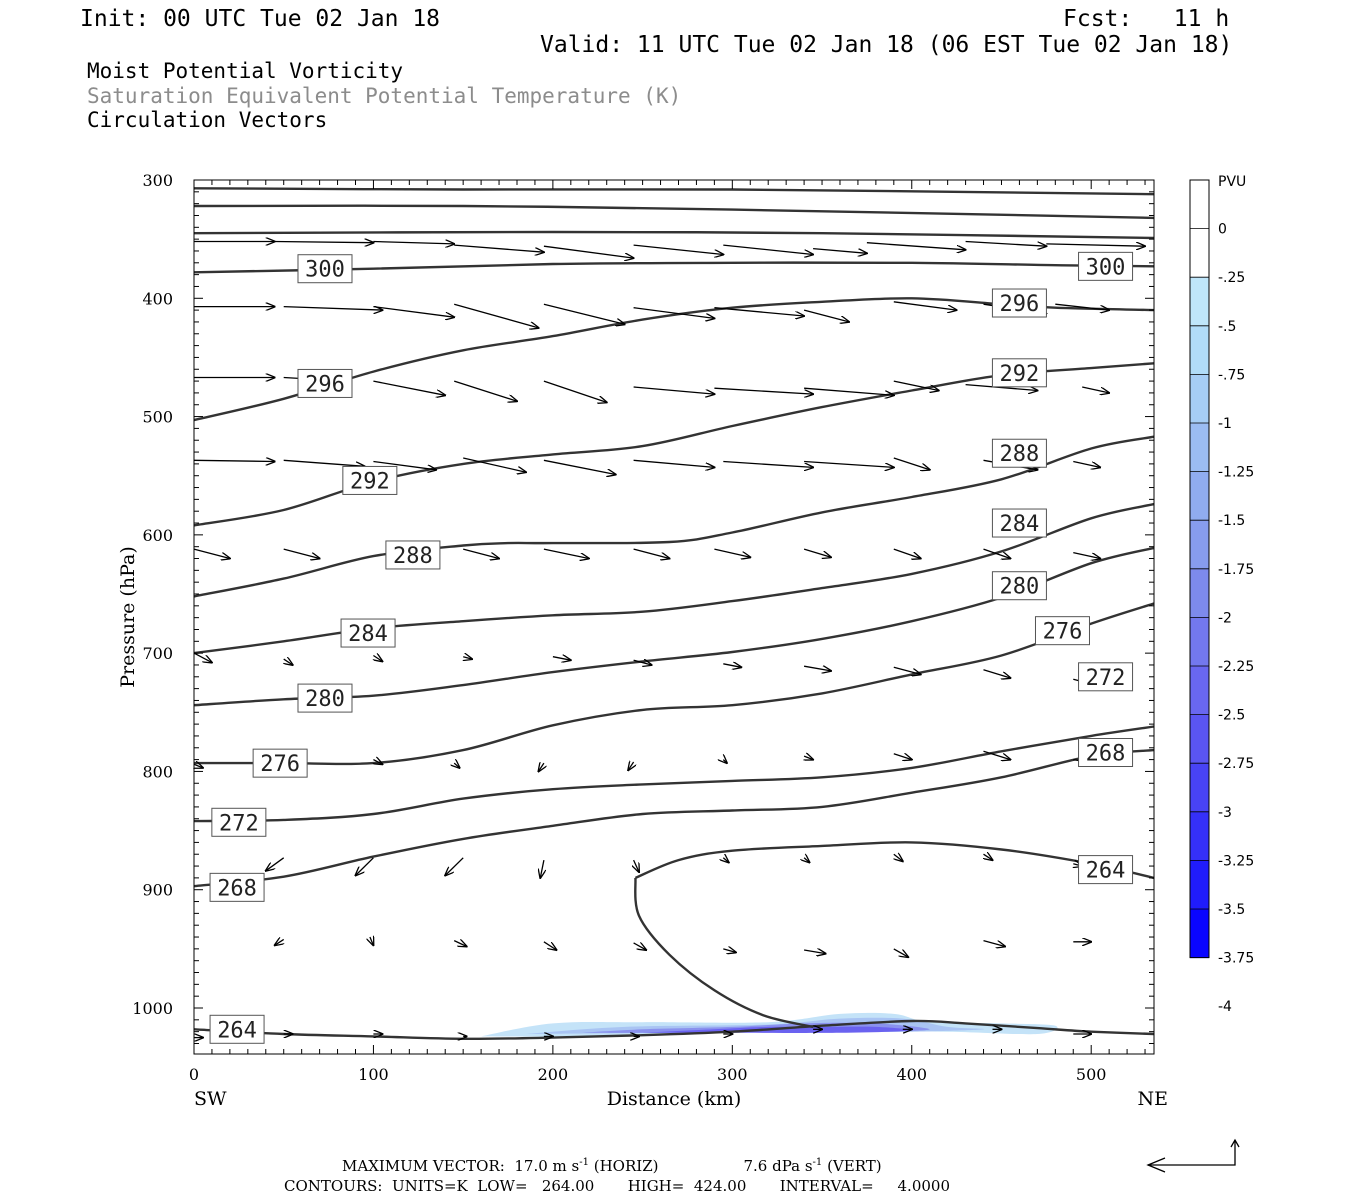 The height and width of the screenshot is (1200, 1350). What do you see at coordinates (1225, 618) in the screenshot?
I see `colorbar-label: -2` at bounding box center [1225, 618].